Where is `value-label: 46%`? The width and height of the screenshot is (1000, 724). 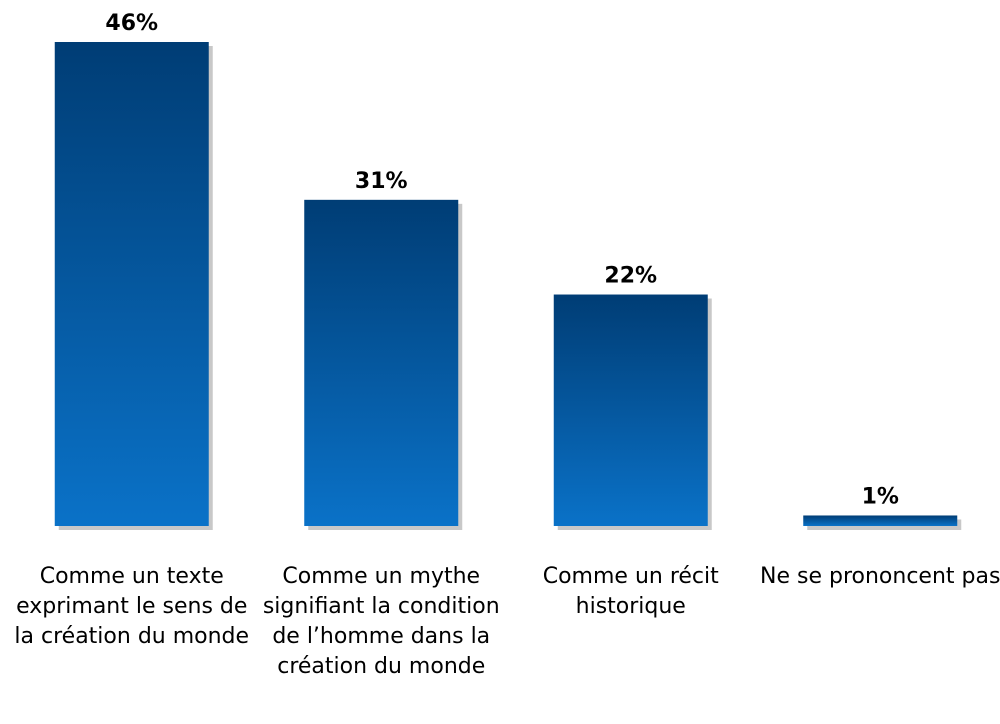 value-label: 46% is located at coordinates (131, 23).